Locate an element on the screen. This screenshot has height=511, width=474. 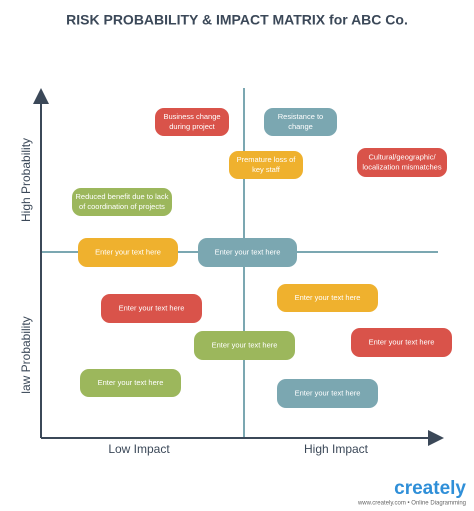
logo: creately is located at coordinates (430, 488).